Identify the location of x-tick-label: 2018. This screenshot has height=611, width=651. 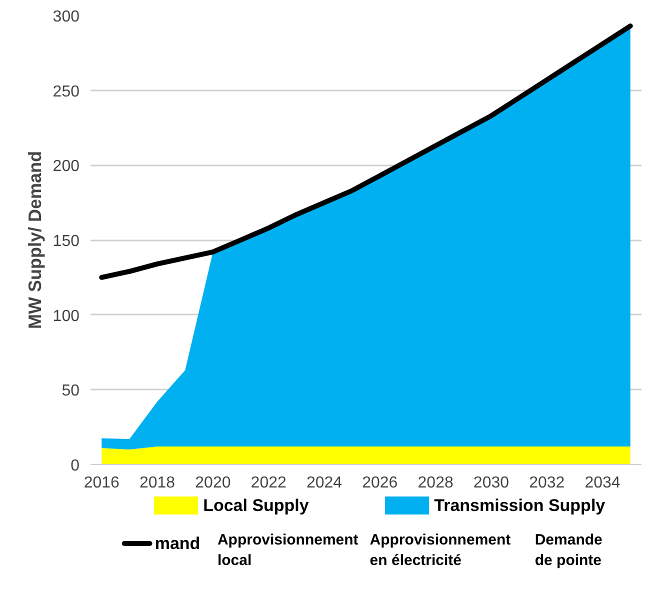
(157, 483).